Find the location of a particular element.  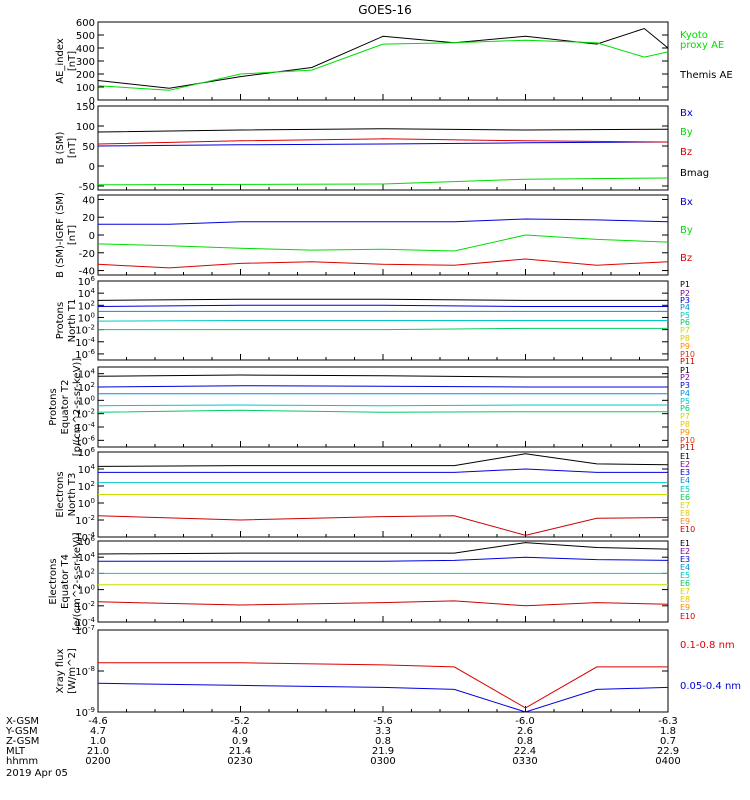

y-tick-label: 10-8 is located at coordinates (85, 671).